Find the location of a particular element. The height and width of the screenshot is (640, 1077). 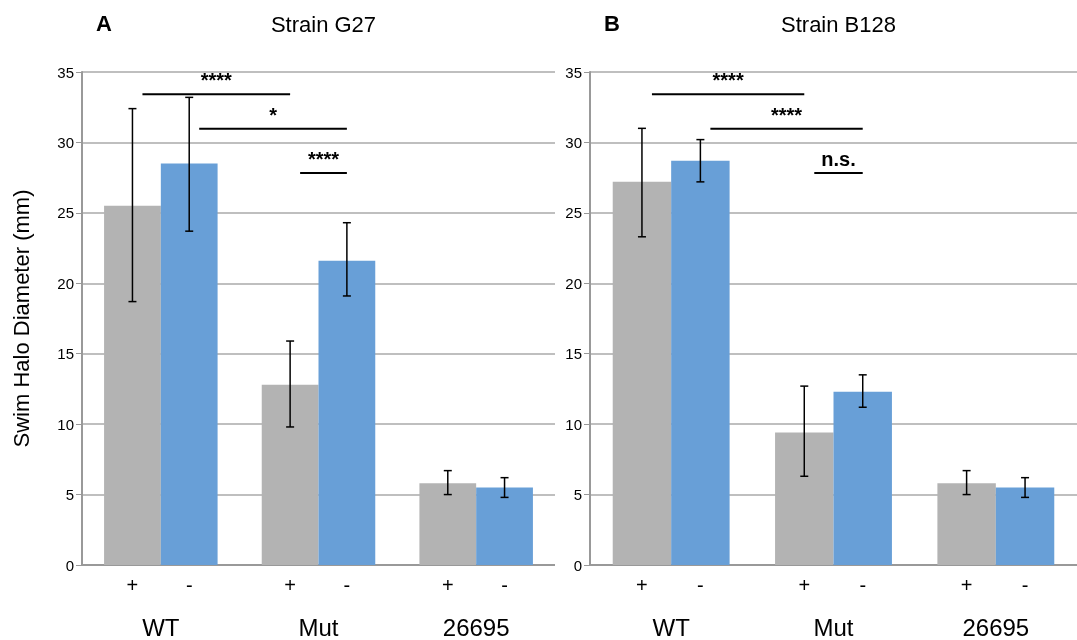

text: B is located at coordinates (612, 23).